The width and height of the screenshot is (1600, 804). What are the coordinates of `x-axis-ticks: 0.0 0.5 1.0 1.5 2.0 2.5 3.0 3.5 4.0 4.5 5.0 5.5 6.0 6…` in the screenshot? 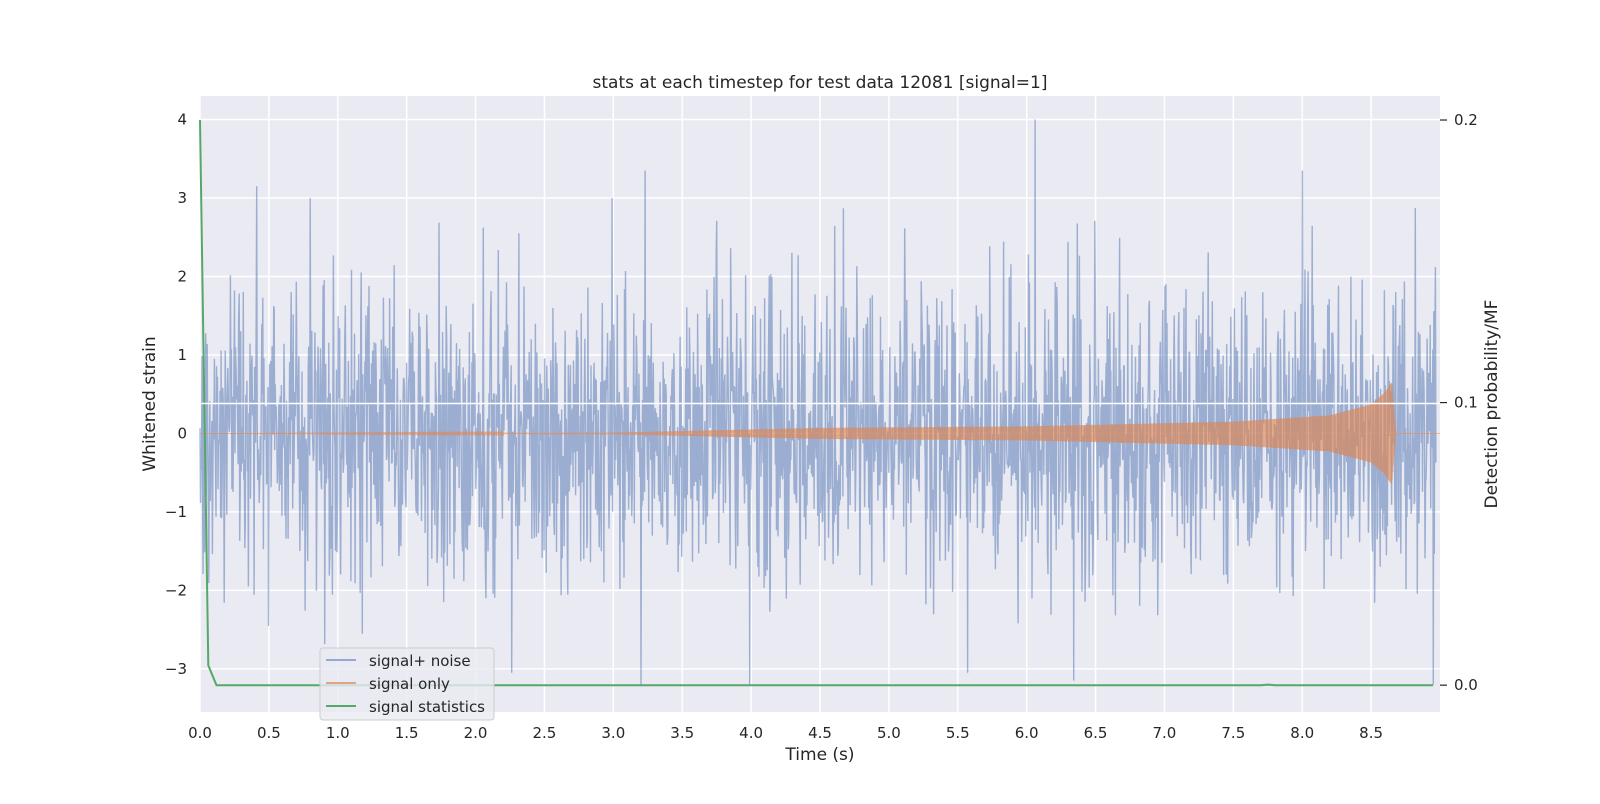 It's located at (785, 733).